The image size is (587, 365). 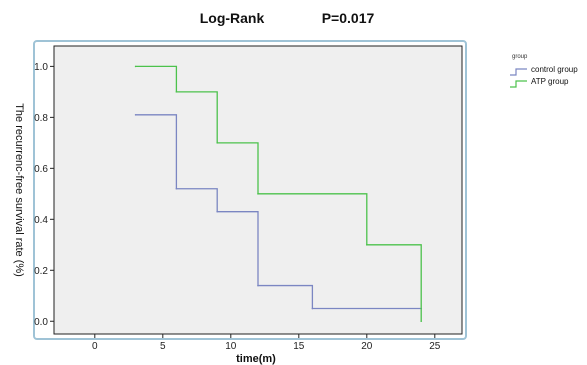 What do you see at coordinates (299, 346) in the screenshot?
I see `x-tick-label: 15` at bounding box center [299, 346].